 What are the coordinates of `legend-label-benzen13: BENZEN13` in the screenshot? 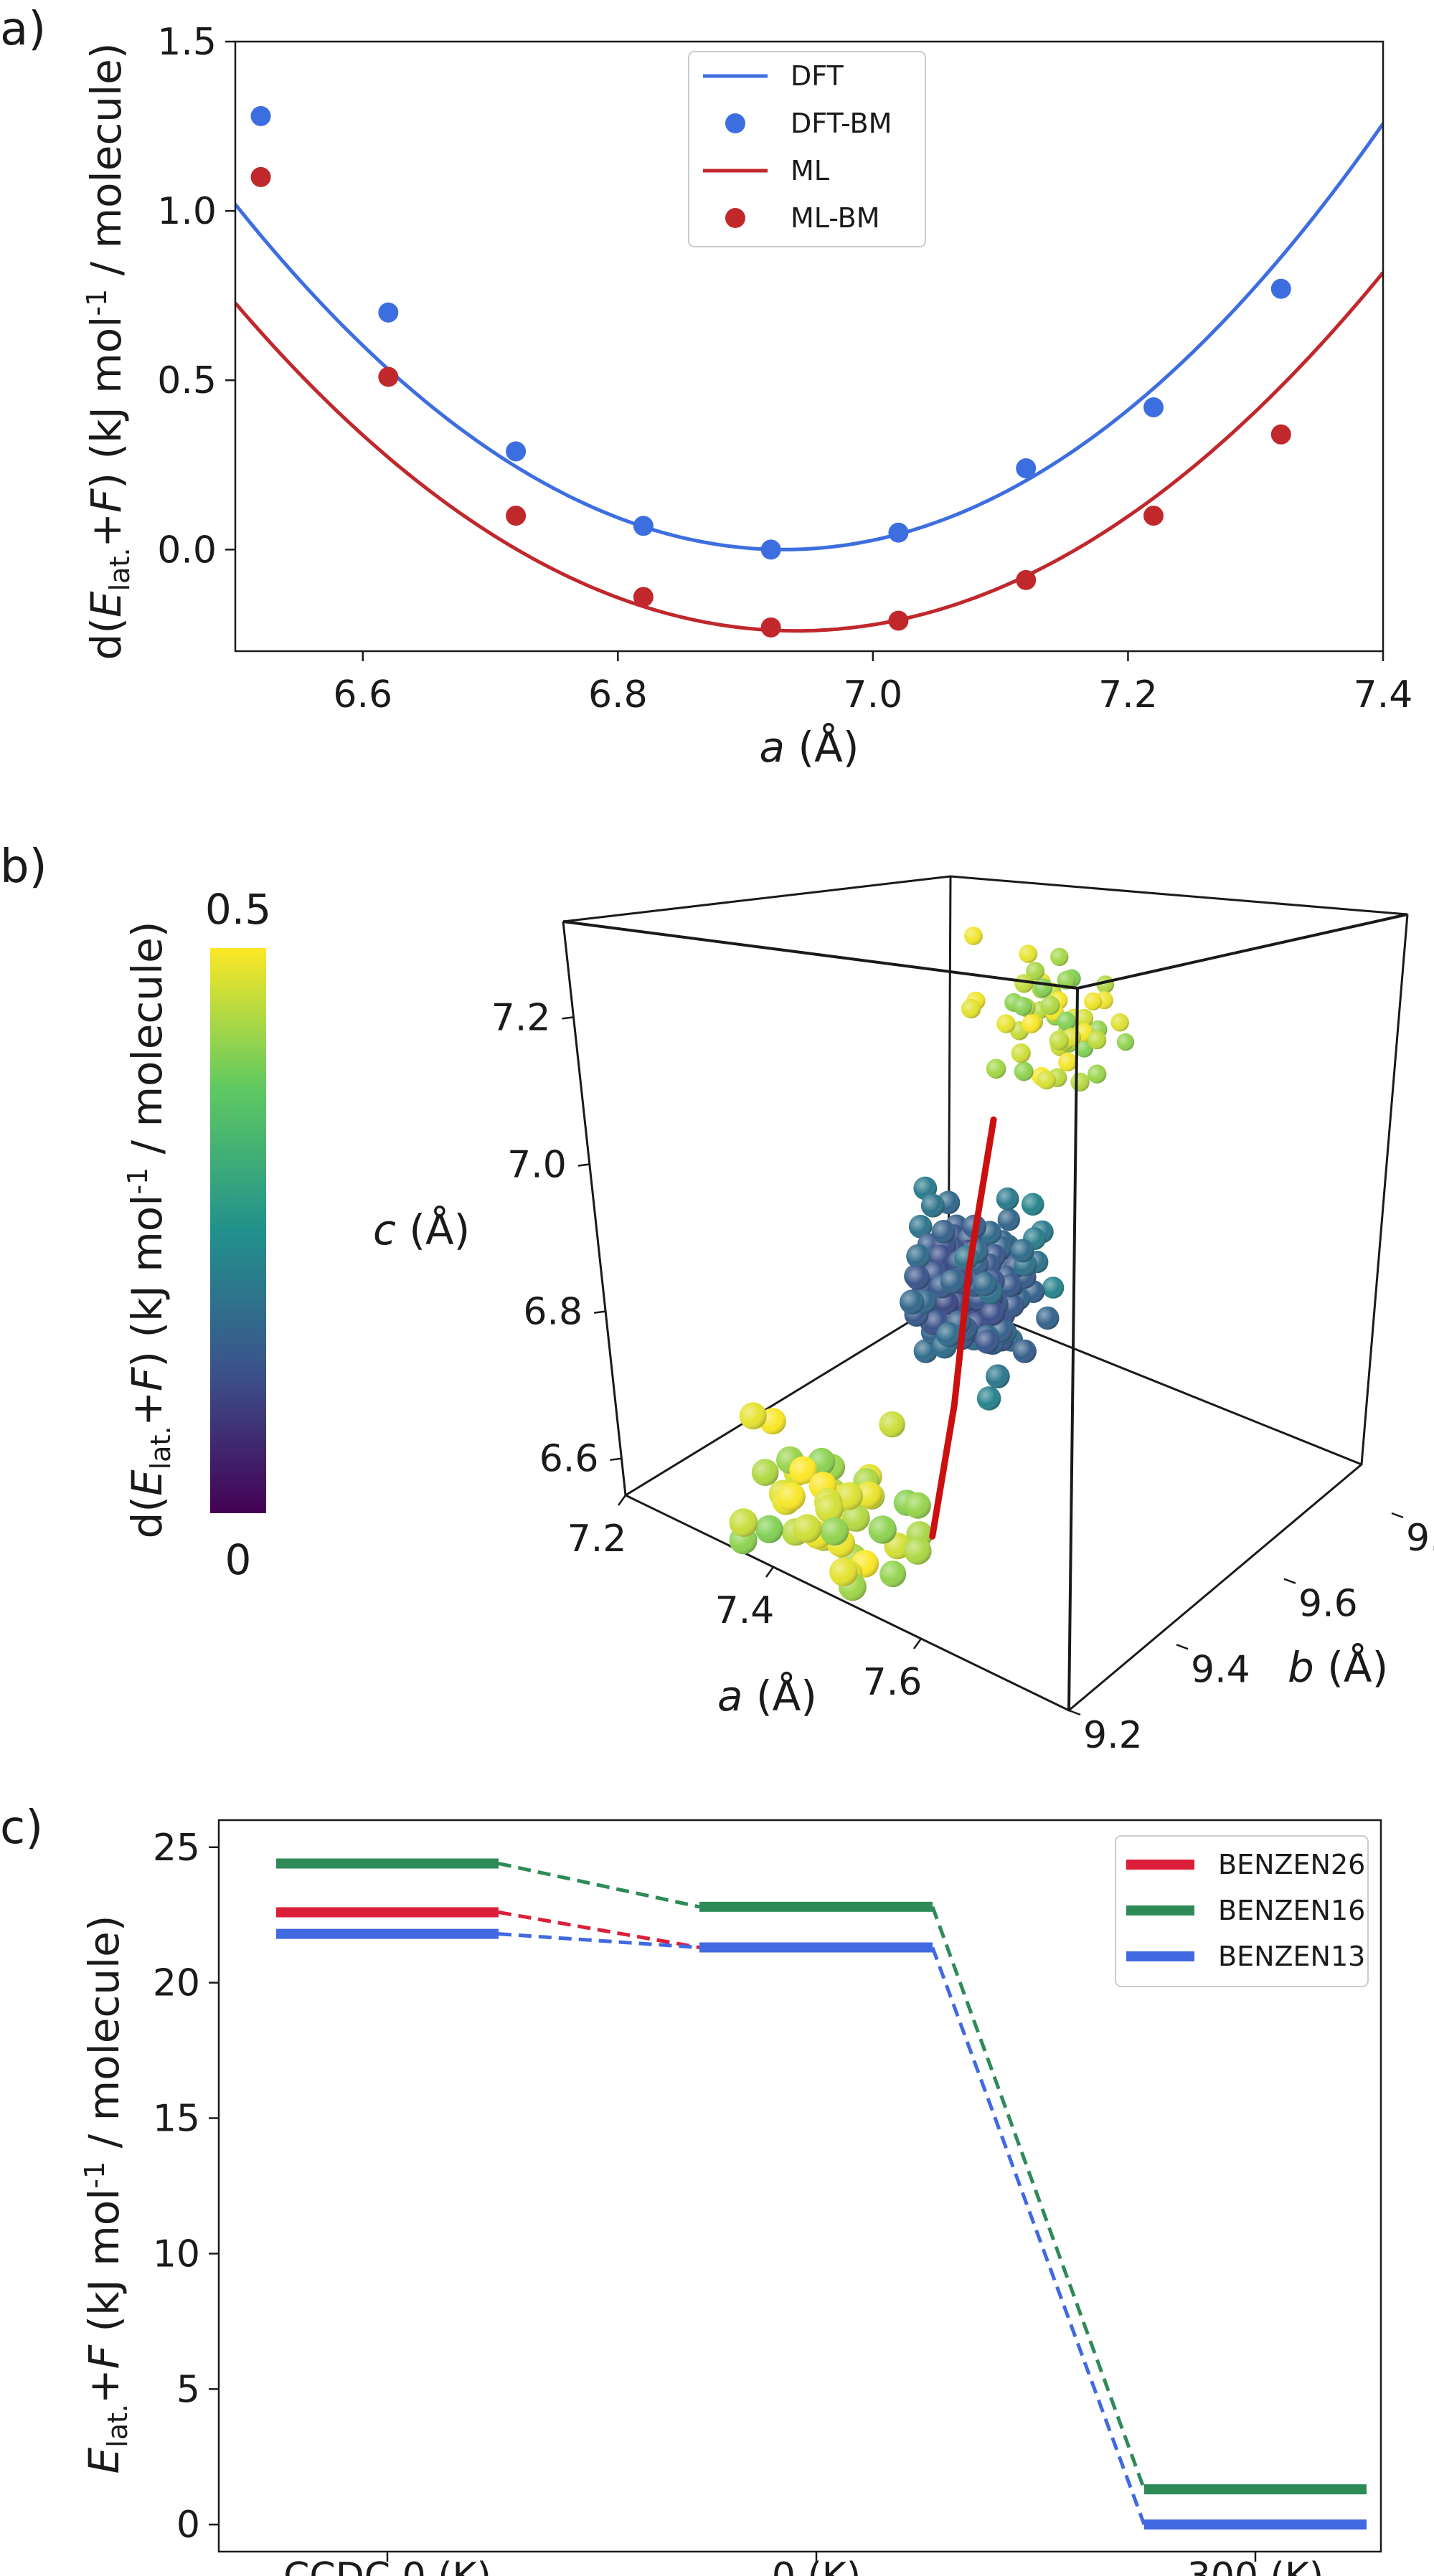 It's located at (1291, 1956).